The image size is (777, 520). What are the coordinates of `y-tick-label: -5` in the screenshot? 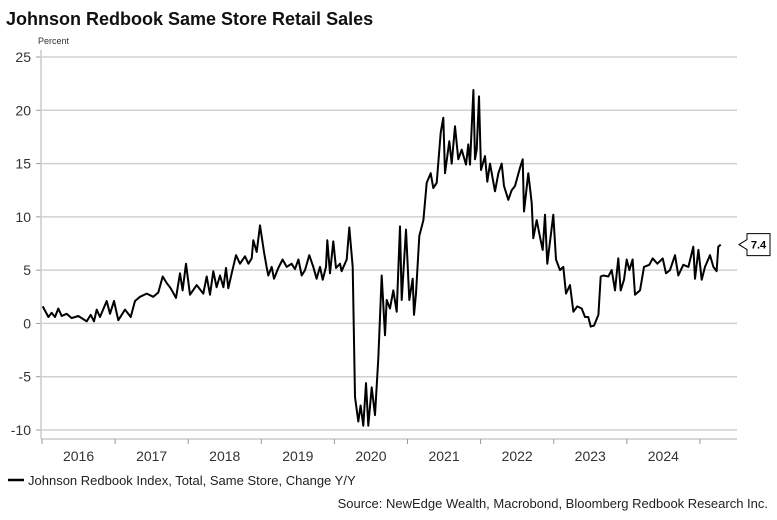 It's located at (25, 377).